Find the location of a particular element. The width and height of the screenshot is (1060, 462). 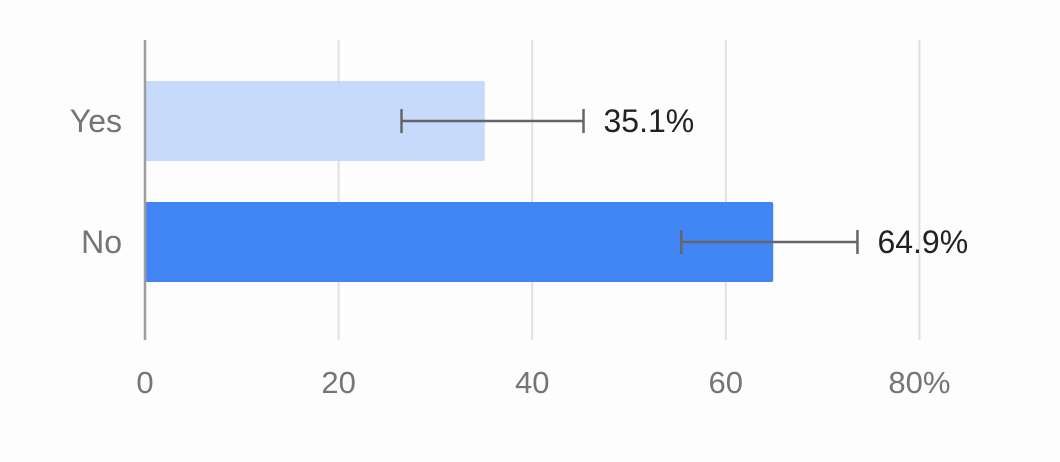

x-tick-label-60: 60 is located at coordinates (726, 382).